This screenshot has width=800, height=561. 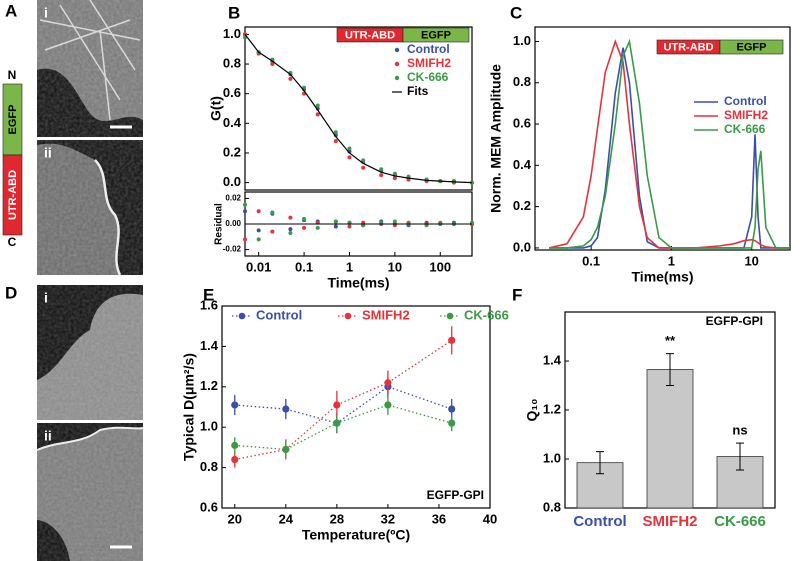 What do you see at coordinates (286, 518) in the screenshot?
I see `x-tick-label: 24` at bounding box center [286, 518].